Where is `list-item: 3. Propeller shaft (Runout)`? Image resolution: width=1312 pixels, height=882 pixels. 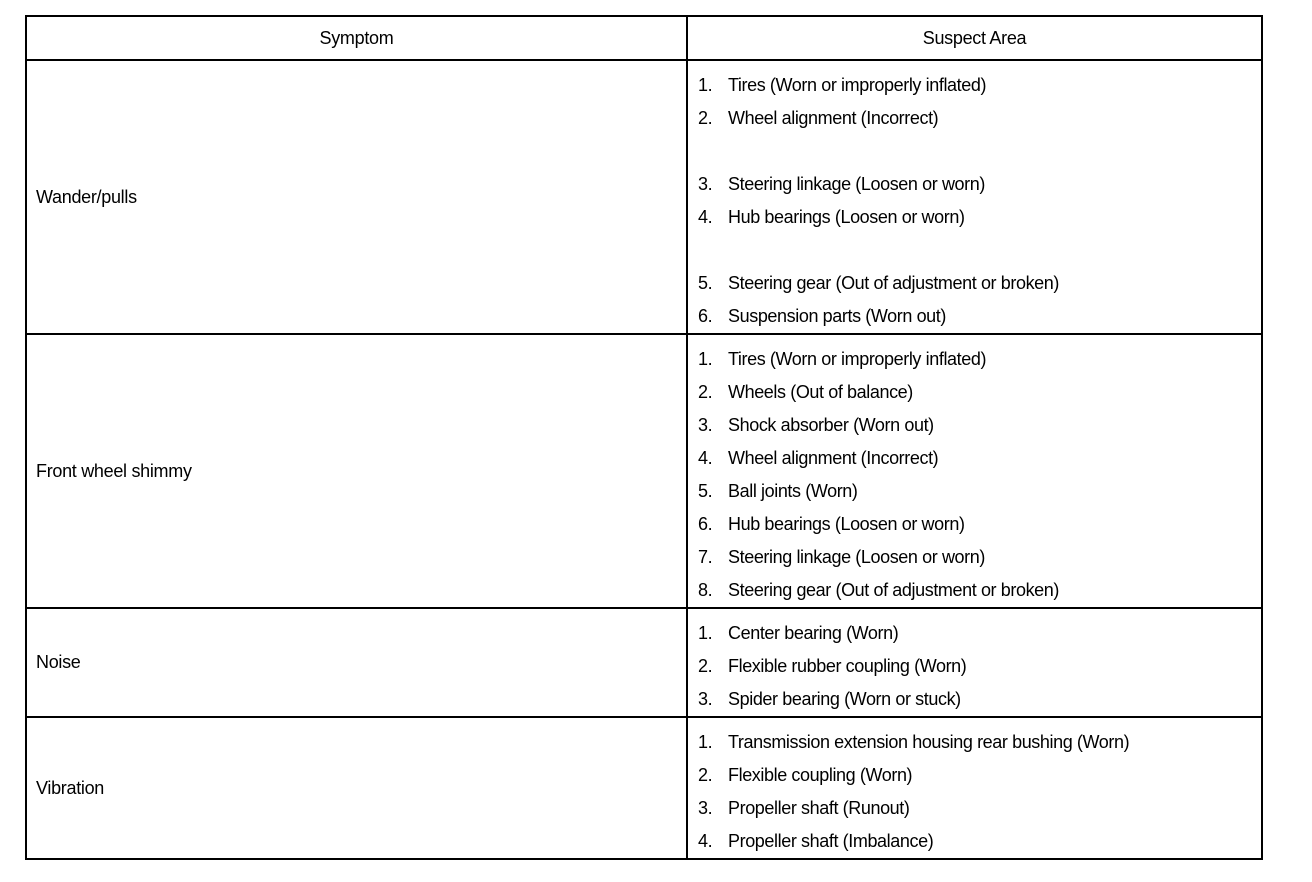 list-item: 3. Propeller shaft (Runout) is located at coordinates (979, 808).